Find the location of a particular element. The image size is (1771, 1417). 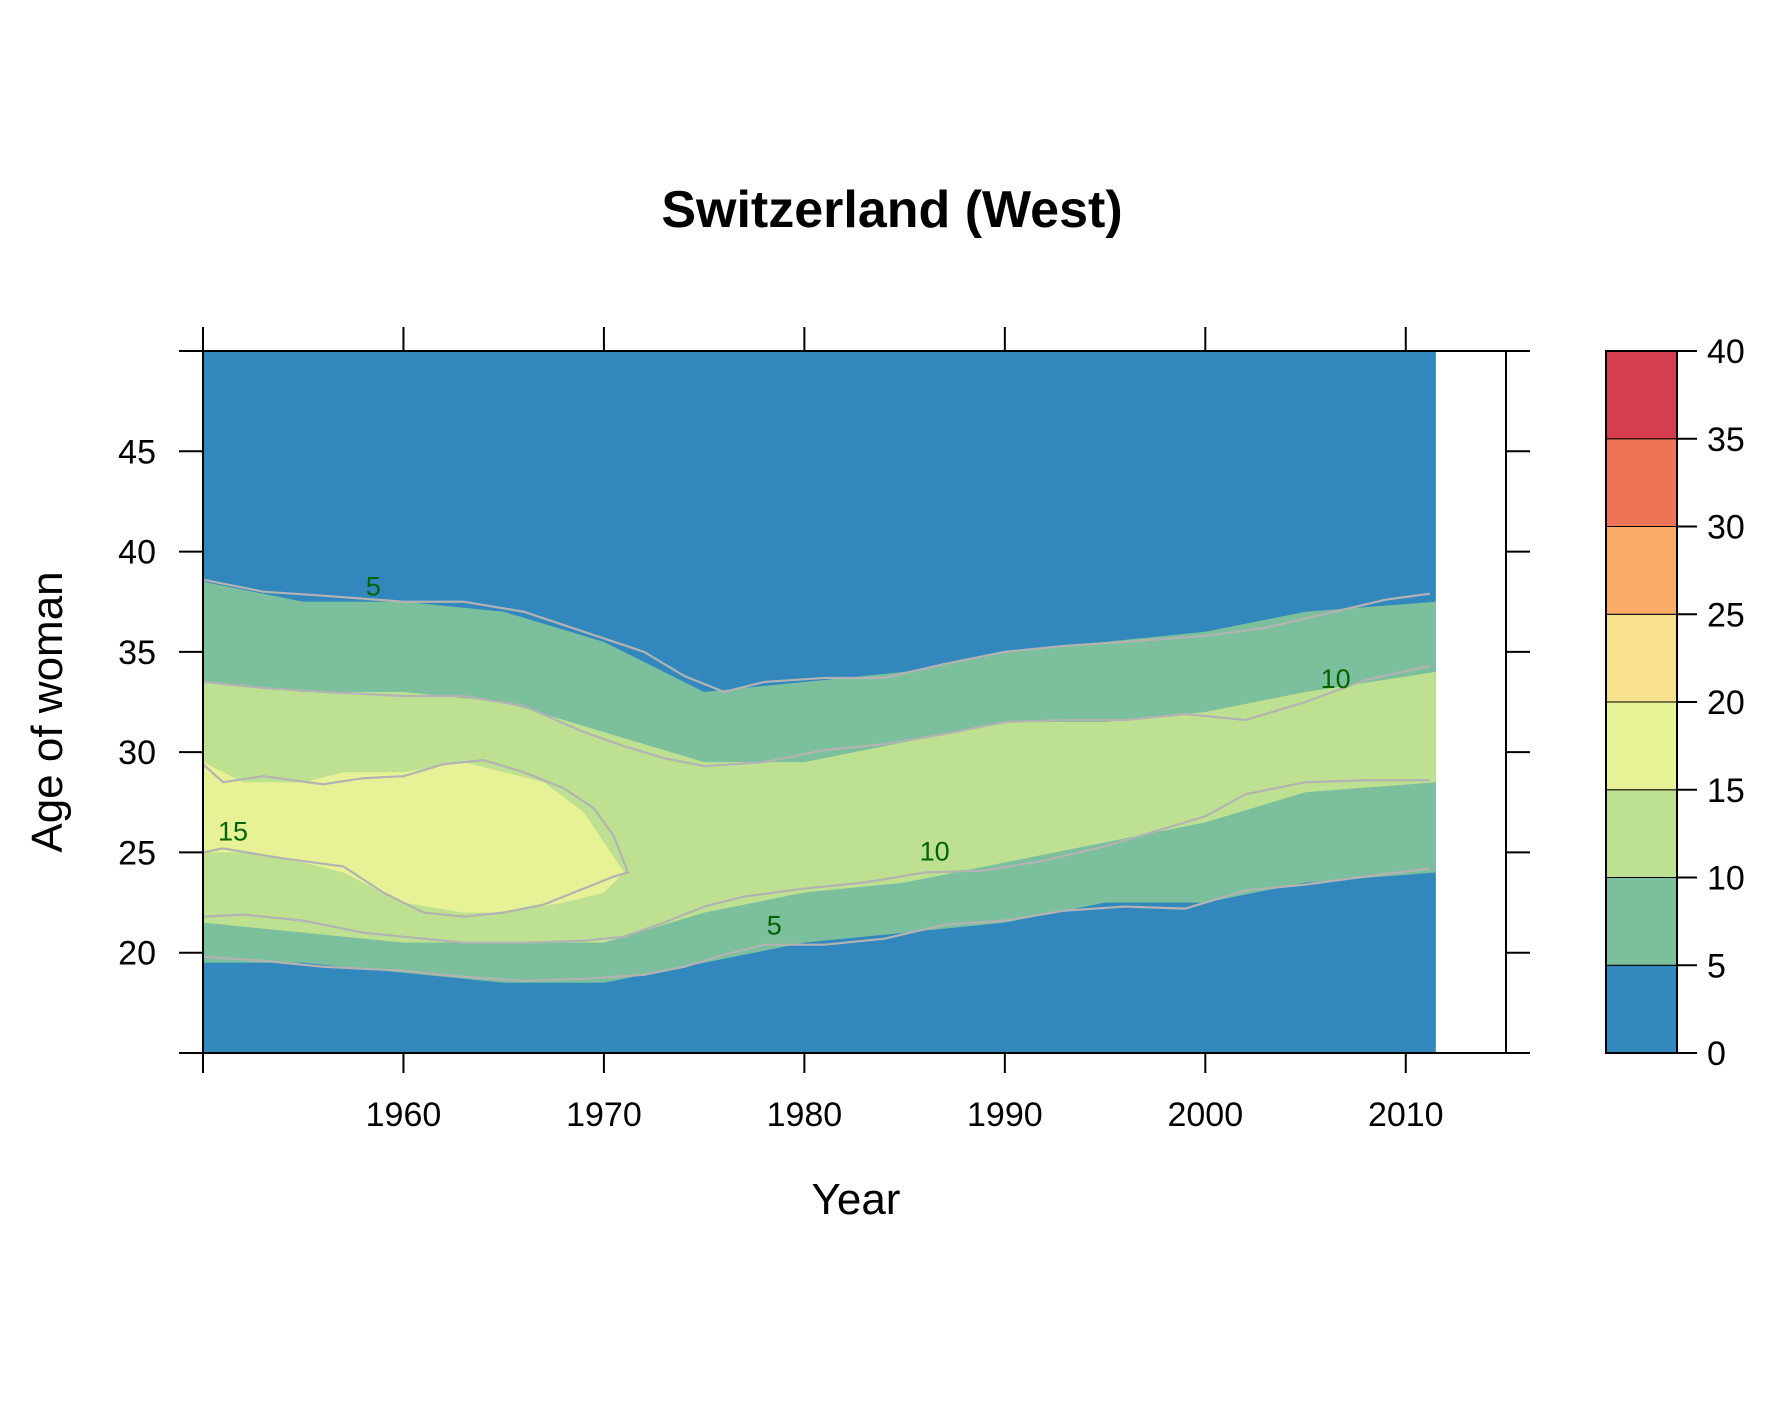

x-axis-label: Year is located at coordinates (856, 1199).